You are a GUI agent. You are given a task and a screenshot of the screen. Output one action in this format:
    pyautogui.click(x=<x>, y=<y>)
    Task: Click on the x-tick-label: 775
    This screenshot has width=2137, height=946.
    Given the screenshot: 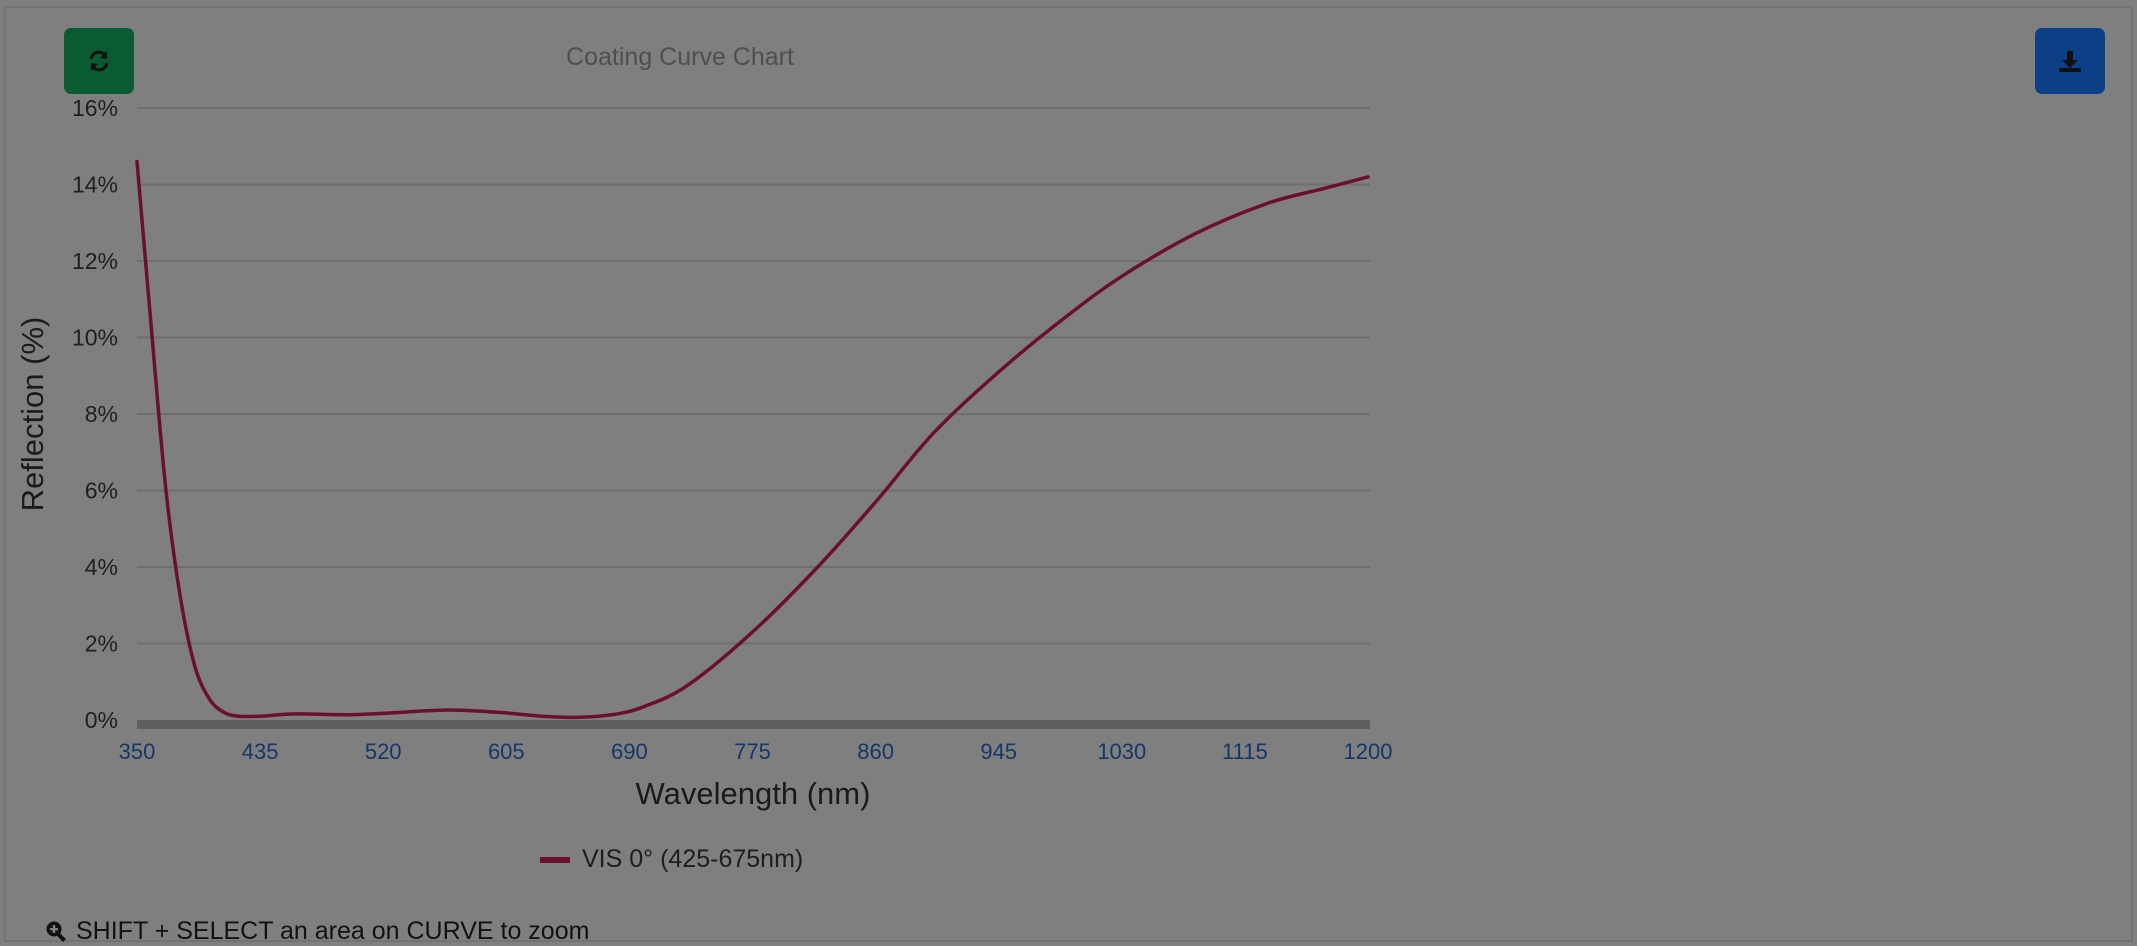 What is the action you would take?
    pyautogui.click(x=752, y=751)
    